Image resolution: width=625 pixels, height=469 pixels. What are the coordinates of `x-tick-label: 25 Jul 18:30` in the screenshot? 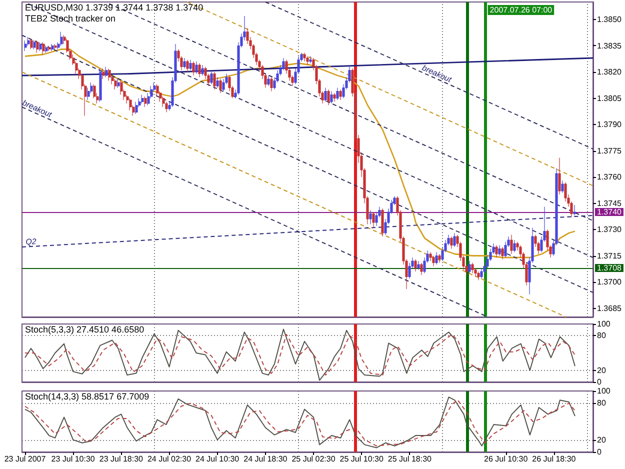 It's located at (410, 459).